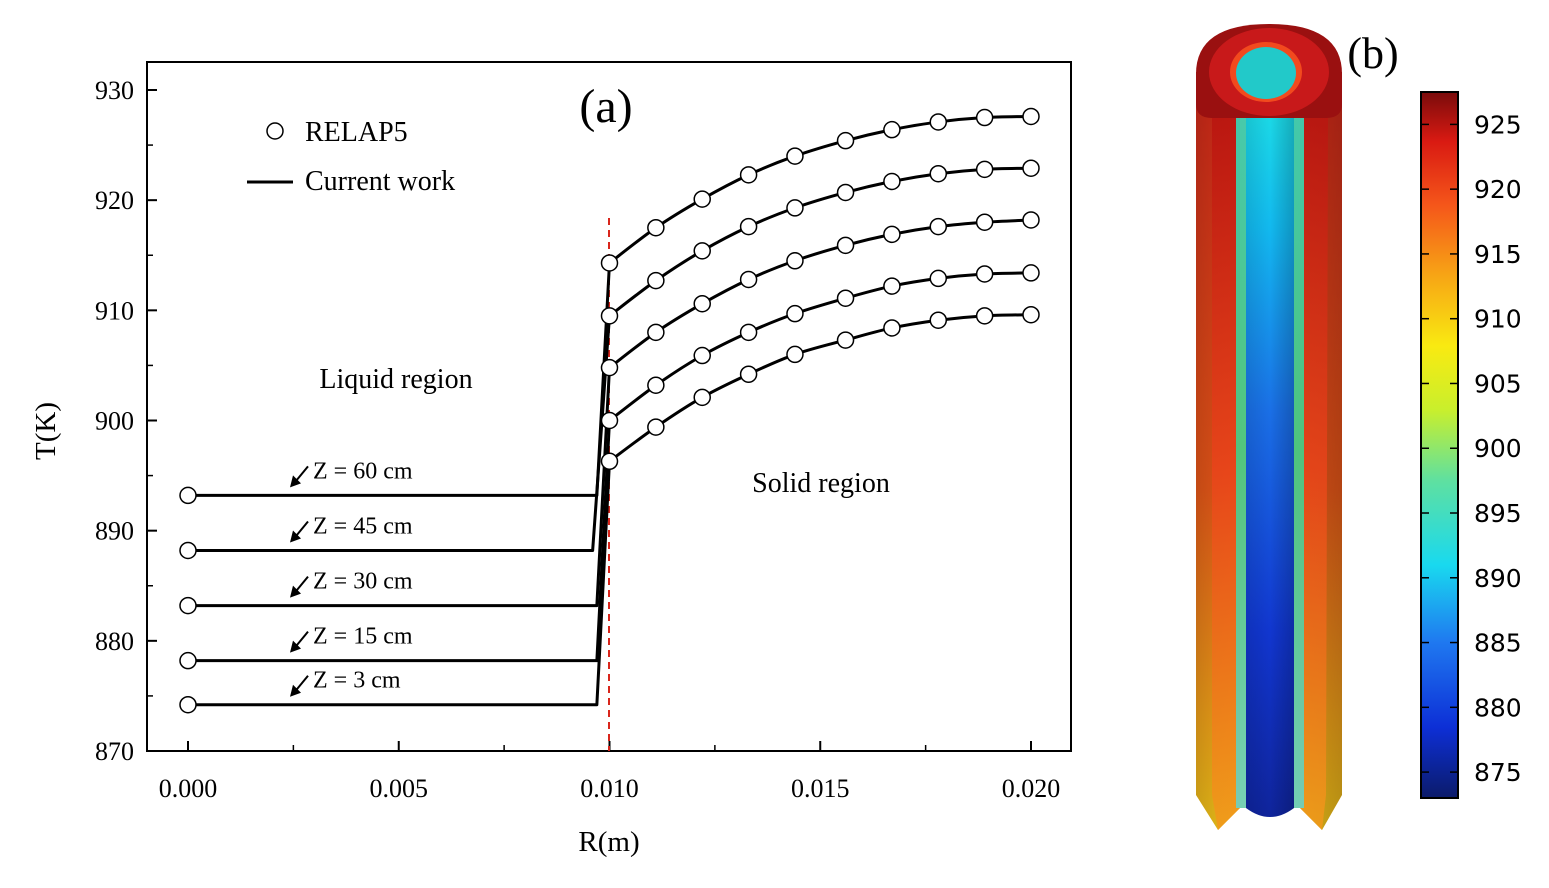 The height and width of the screenshot is (888, 1549). Describe the element at coordinates (395, 379) in the screenshot. I see `liquid-region-label: Liquid region` at that location.